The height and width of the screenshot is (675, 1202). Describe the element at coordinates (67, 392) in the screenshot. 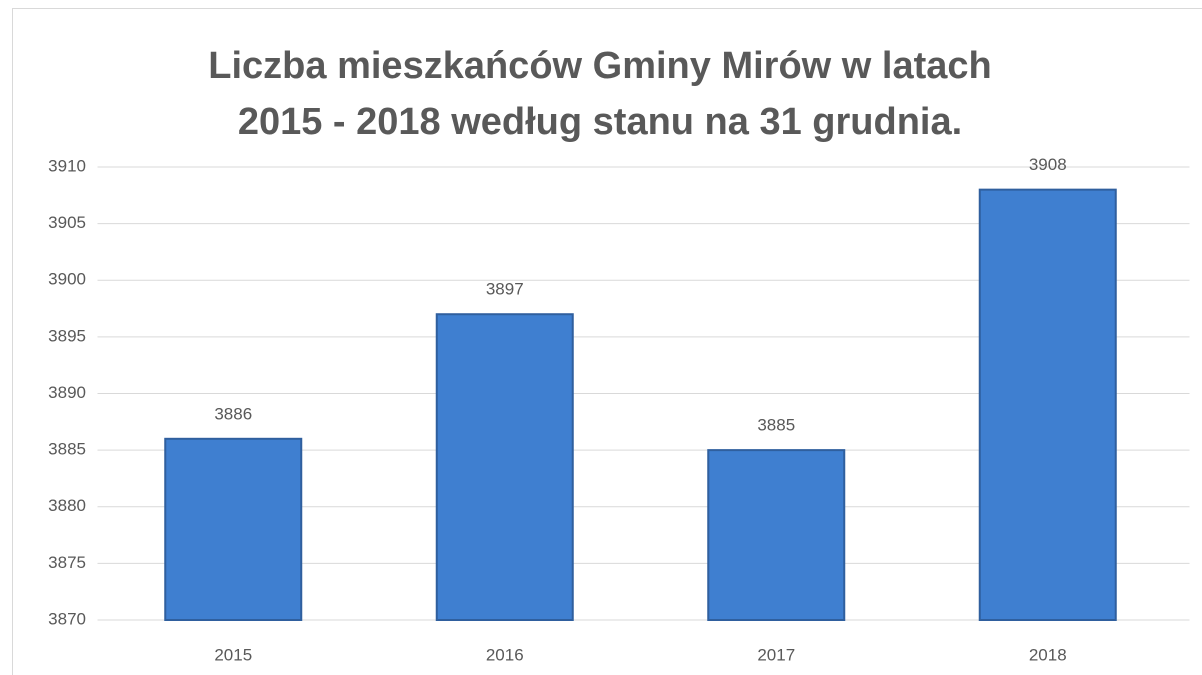

I see `y-tick-label: 3890` at that location.